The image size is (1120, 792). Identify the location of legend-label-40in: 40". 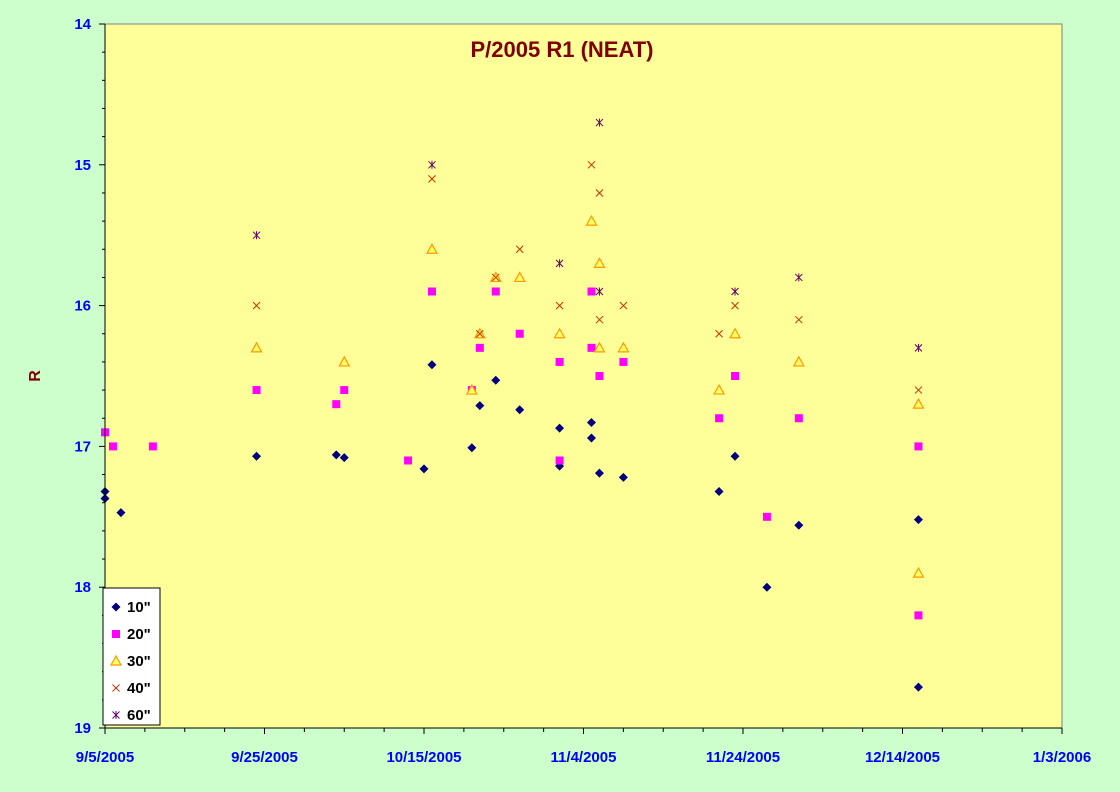
(139, 688).